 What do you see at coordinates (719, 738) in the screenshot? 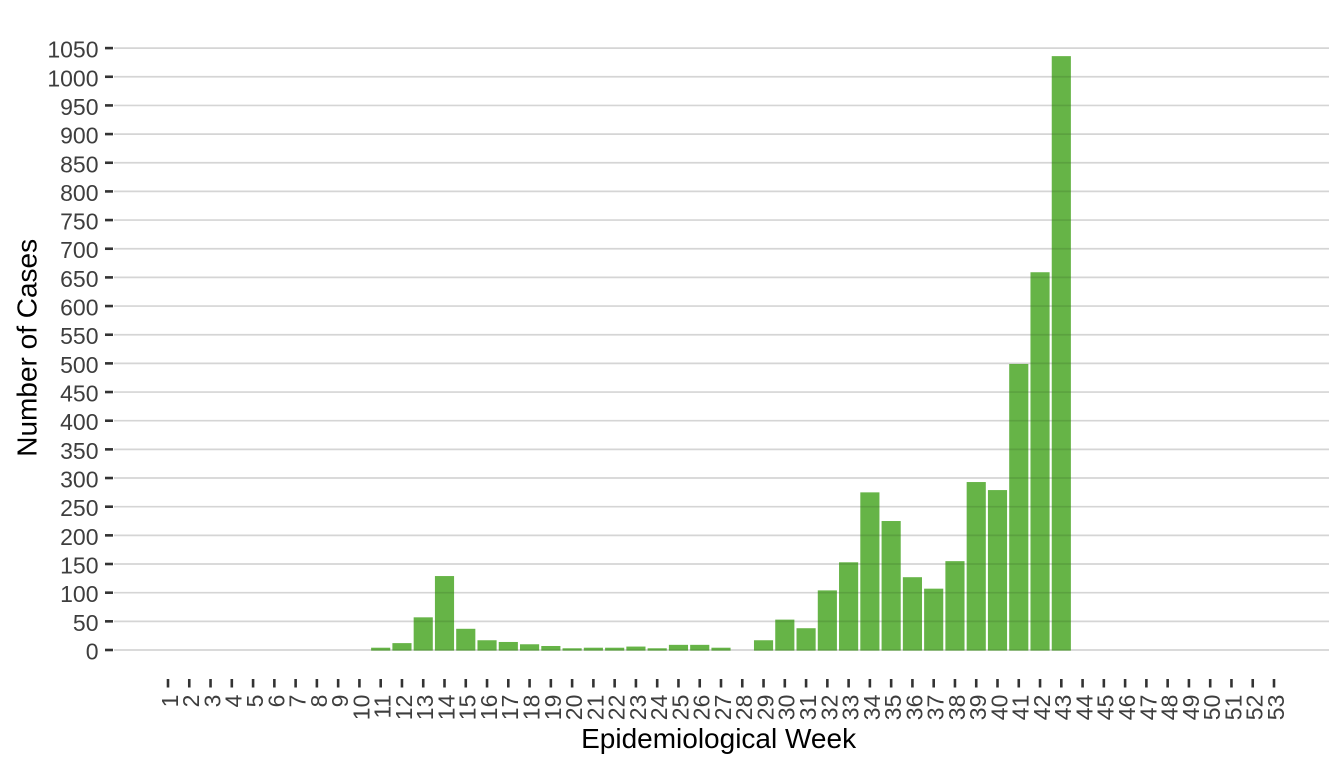
I see `svg-text: Epidemiological Week` at bounding box center [719, 738].